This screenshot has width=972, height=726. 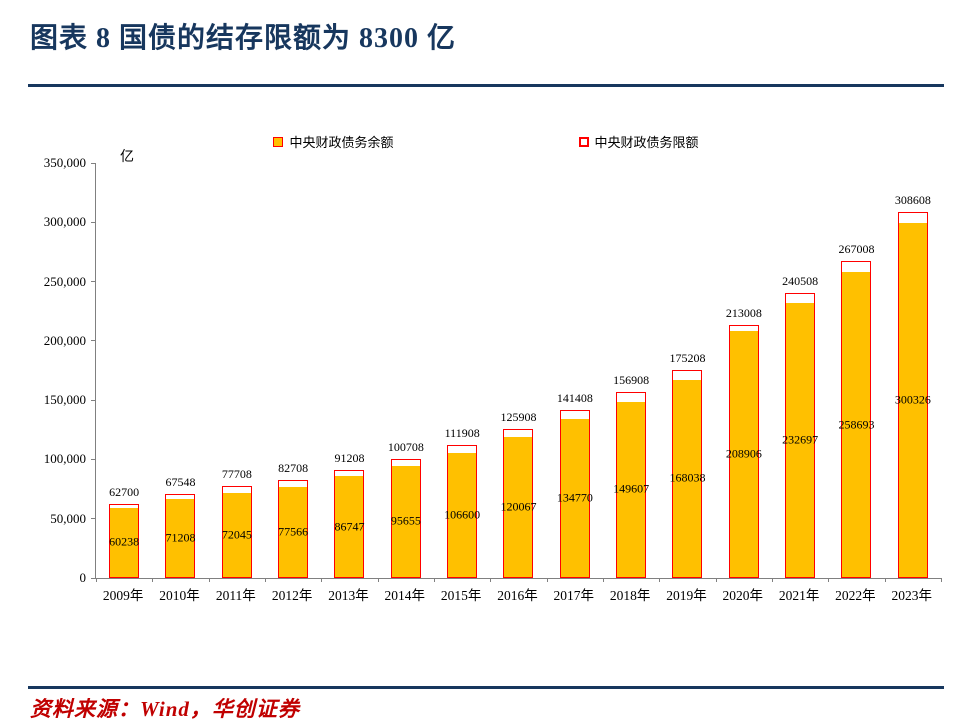 I want to click on y-tick-label: 200,000, so click(x=64, y=340).